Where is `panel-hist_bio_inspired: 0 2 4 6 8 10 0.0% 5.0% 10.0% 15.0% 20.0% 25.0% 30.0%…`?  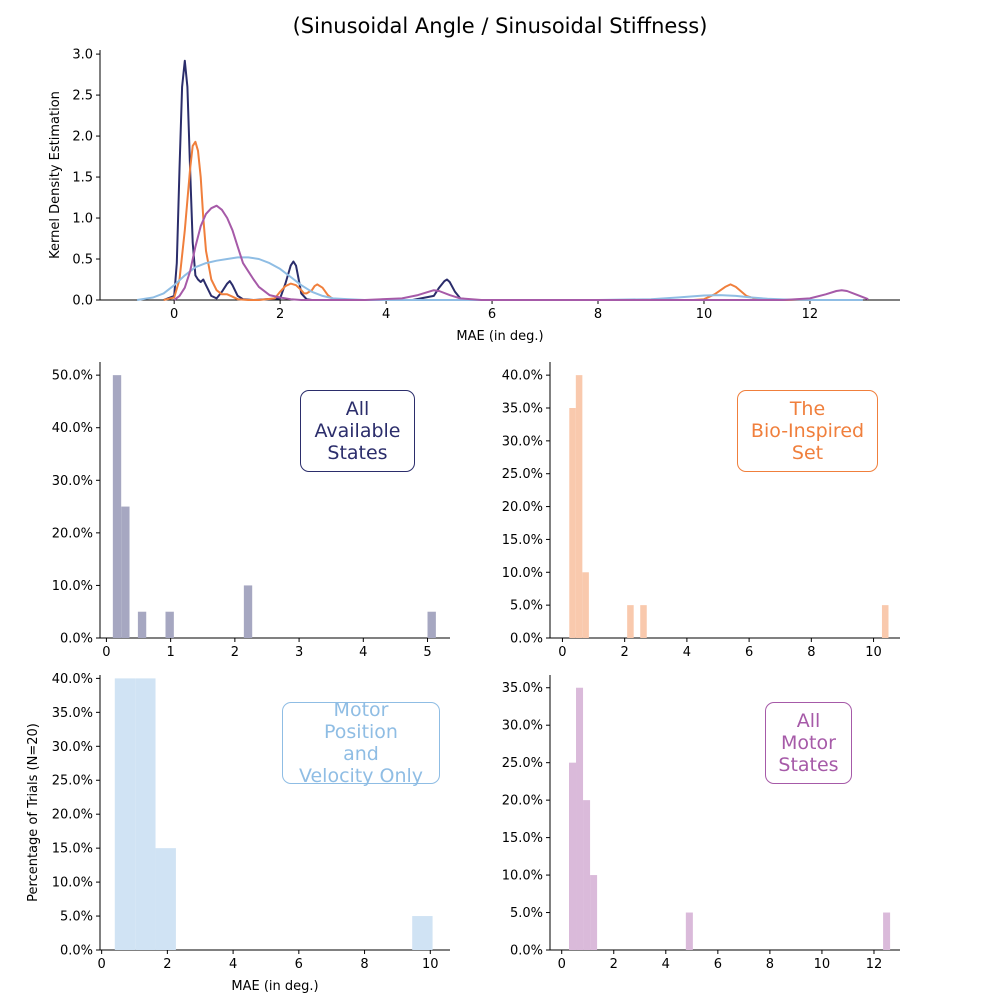
panel-hist_bio_inspired: 0 2 4 6 8 10 0.0% 5.0% 10.0% 15.0% 20.0% 25.0% 30.0%… is located at coordinates (701, 511).